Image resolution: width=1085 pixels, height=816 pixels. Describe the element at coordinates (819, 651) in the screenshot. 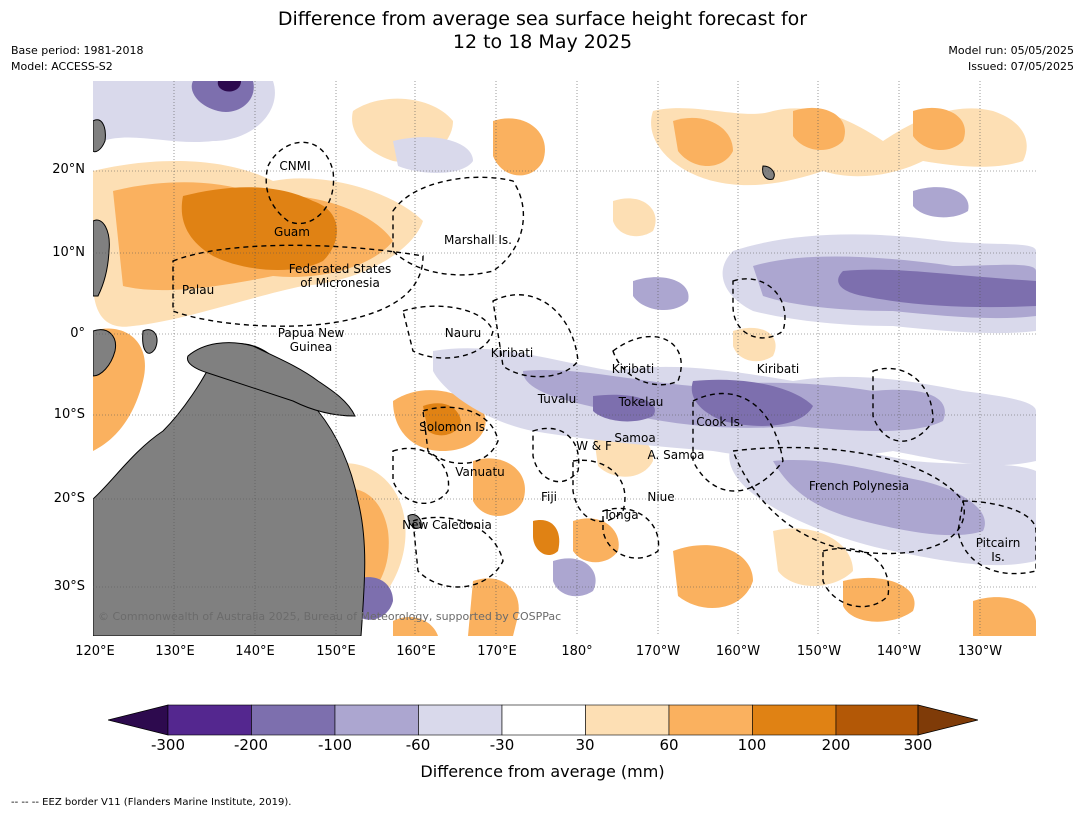

I see `lon-label: 150°W` at that location.